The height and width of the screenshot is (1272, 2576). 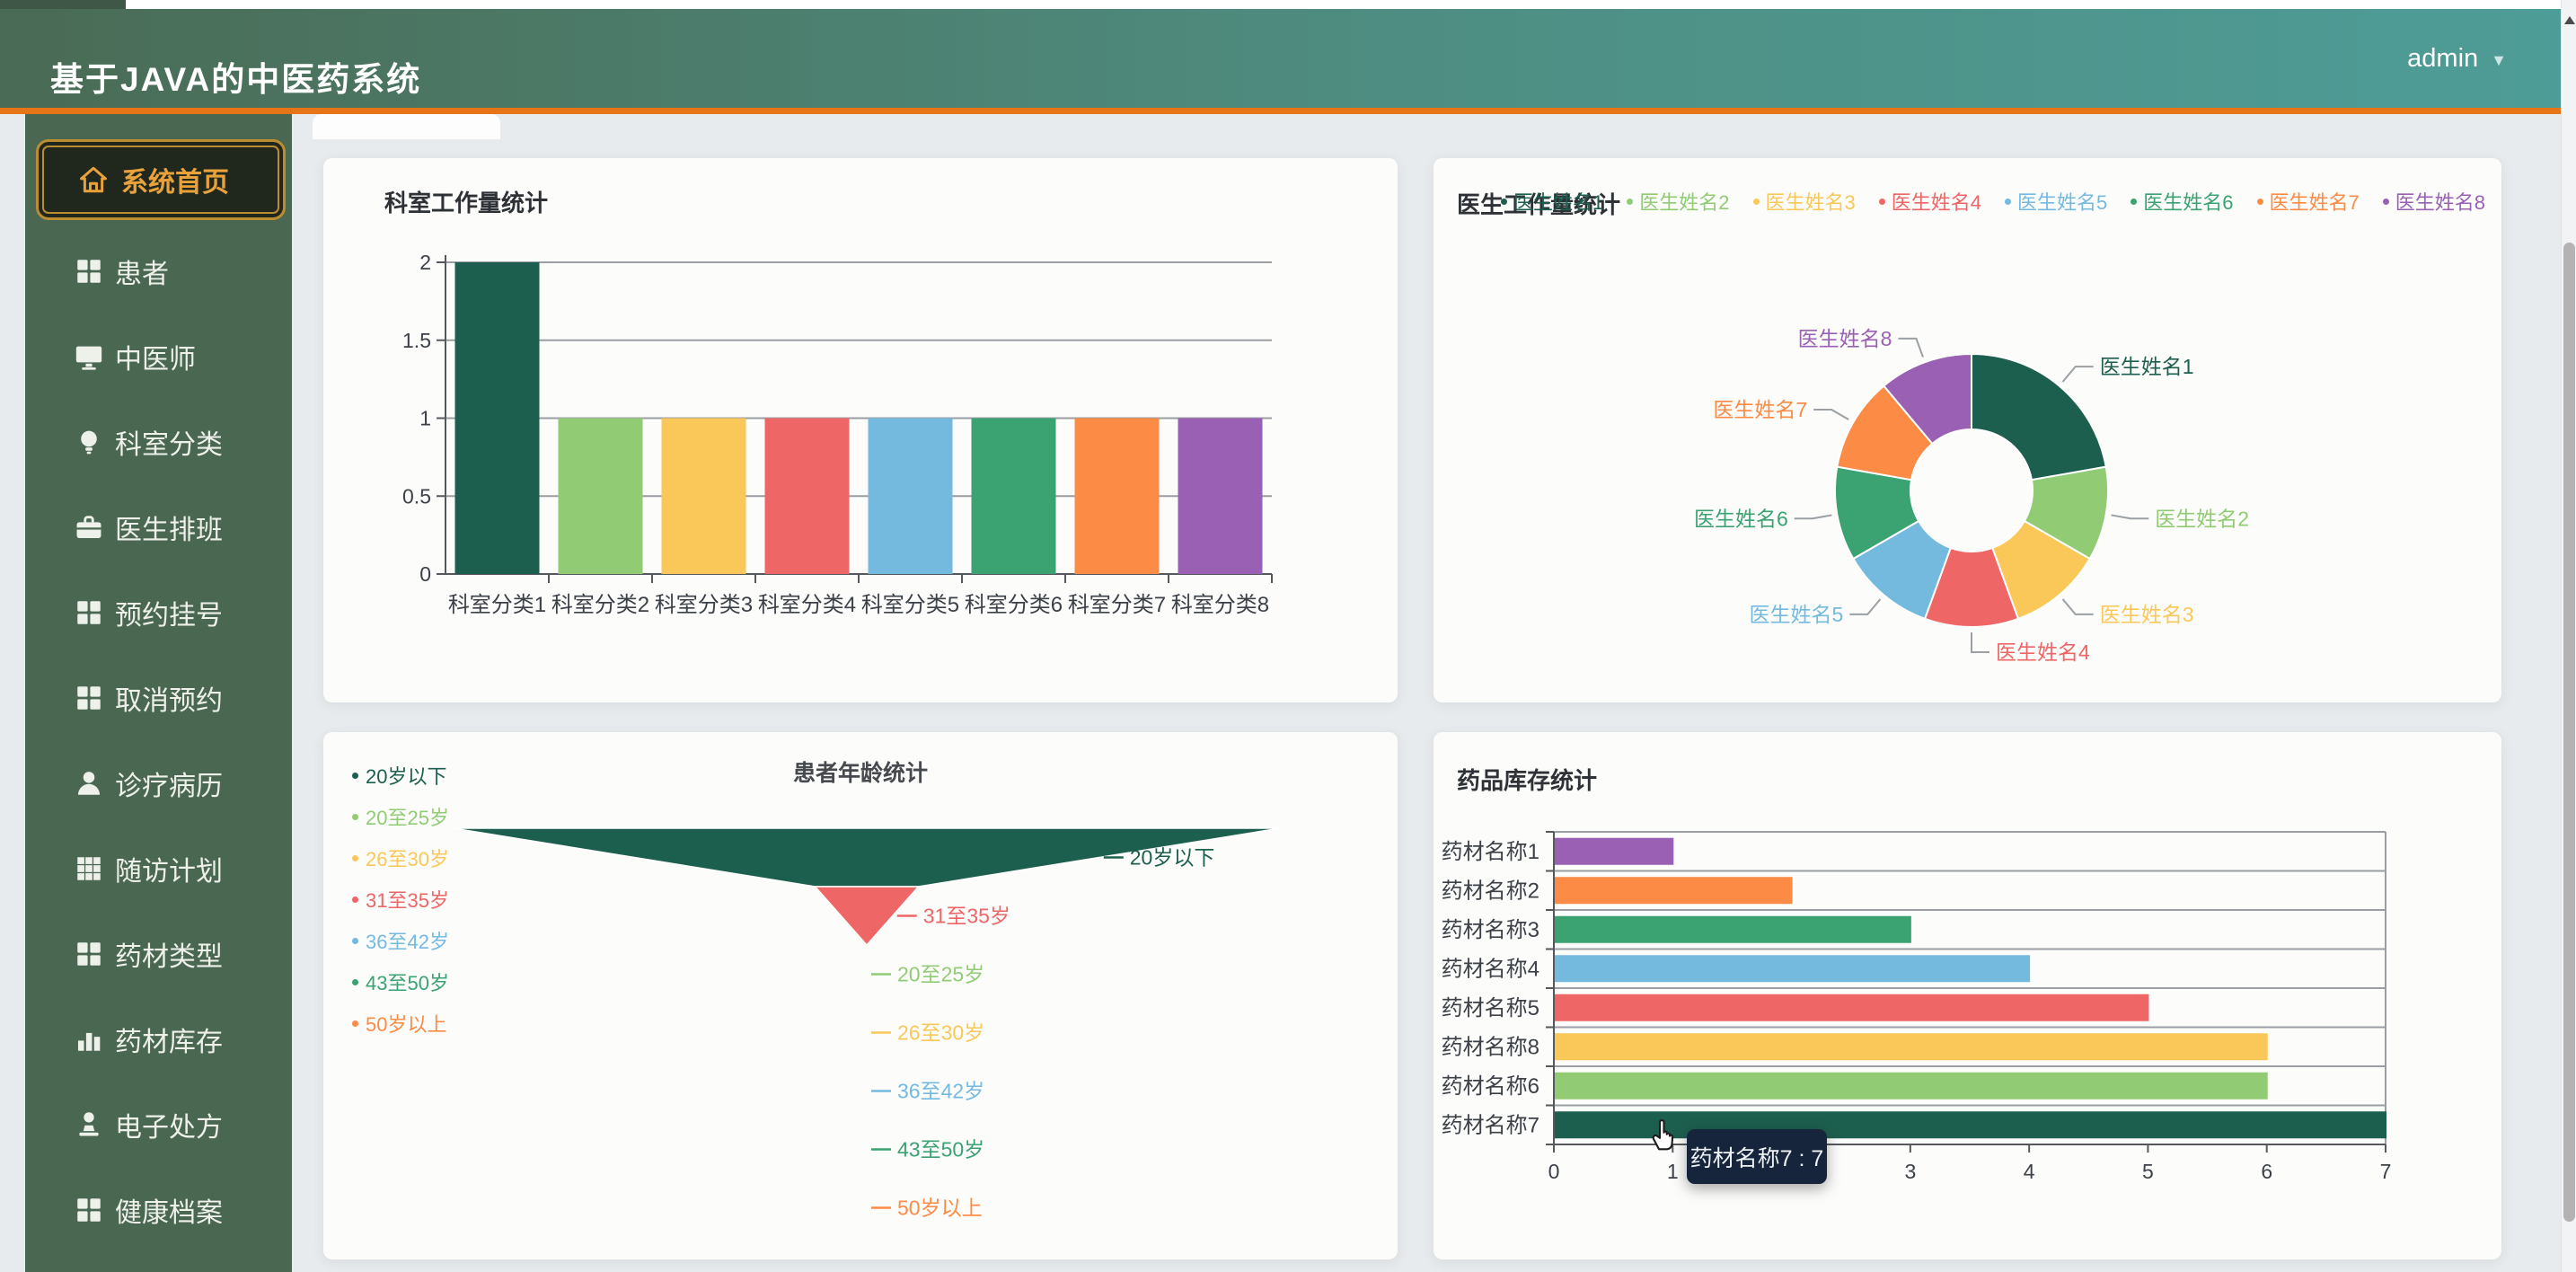 I want to click on sidebar-item-12: 电子处方, so click(x=158, y=1125).